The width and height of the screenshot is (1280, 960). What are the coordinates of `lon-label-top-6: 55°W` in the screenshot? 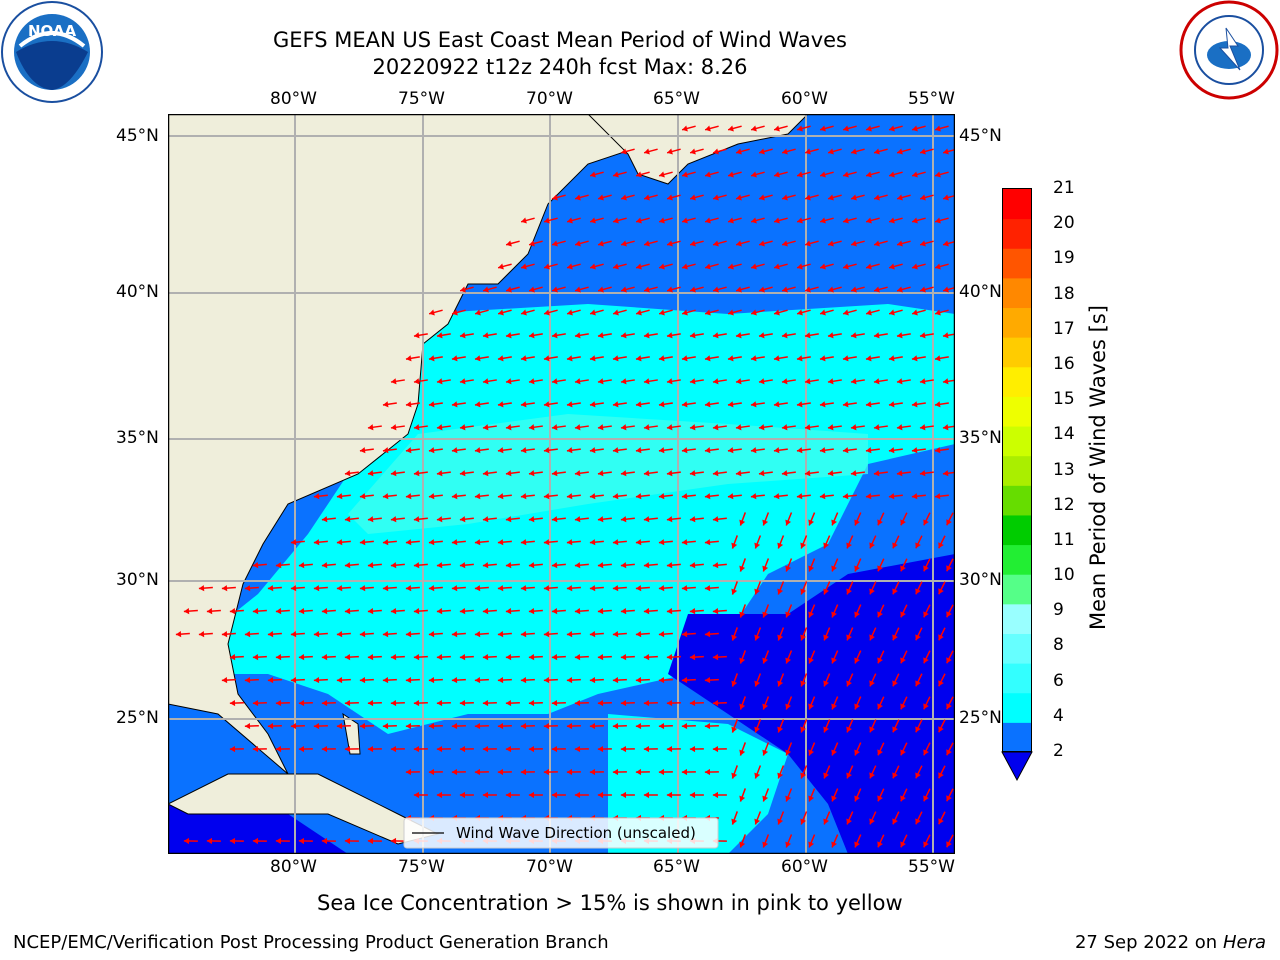 It's located at (931, 99).